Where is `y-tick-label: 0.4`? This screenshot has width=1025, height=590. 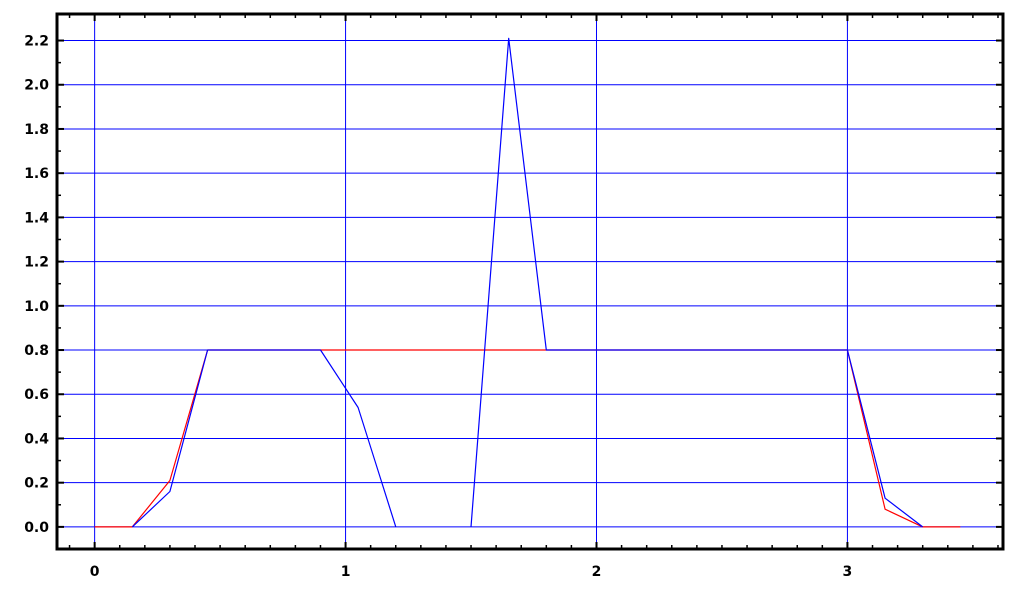 y-tick-label: 0.4 is located at coordinates (36, 439).